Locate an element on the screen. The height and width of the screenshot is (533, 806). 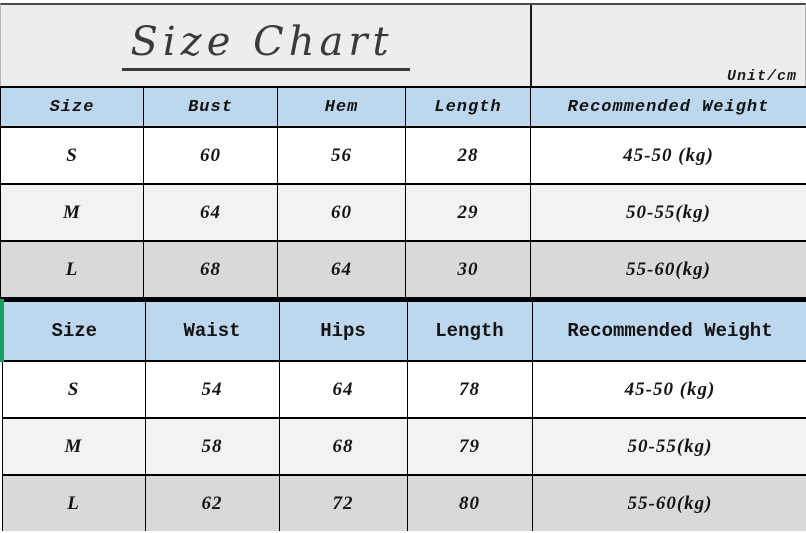
table-cell: 72 is located at coordinates (343, 502).